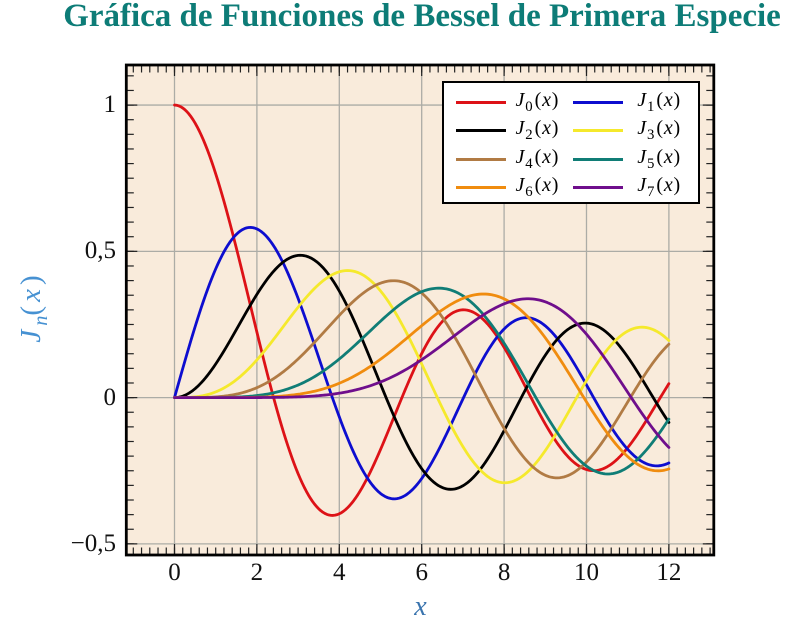 The image size is (794, 629). I want to click on legend-line-j5, so click(597, 159).